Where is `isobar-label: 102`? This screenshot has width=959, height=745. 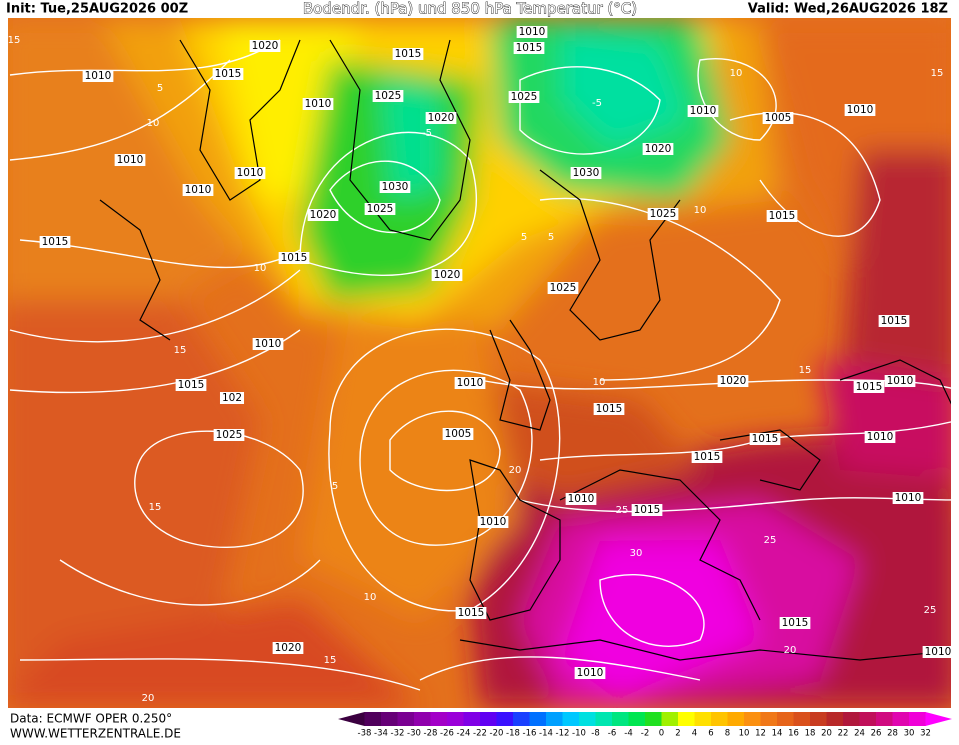 isobar-label: 102 is located at coordinates (232, 398).